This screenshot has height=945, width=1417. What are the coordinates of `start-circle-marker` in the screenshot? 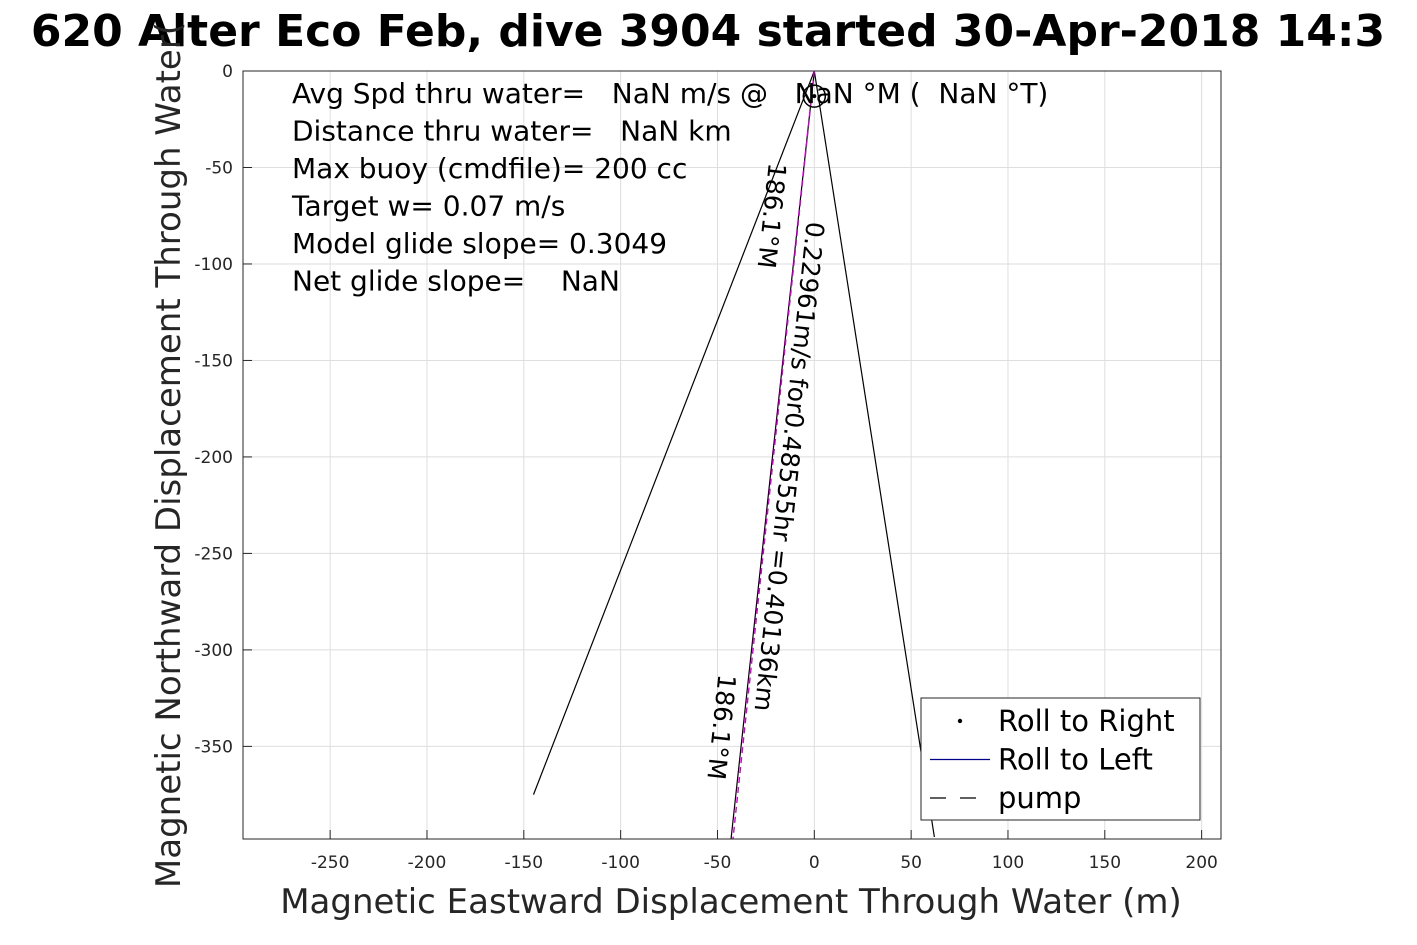 It's located at (814, 96).